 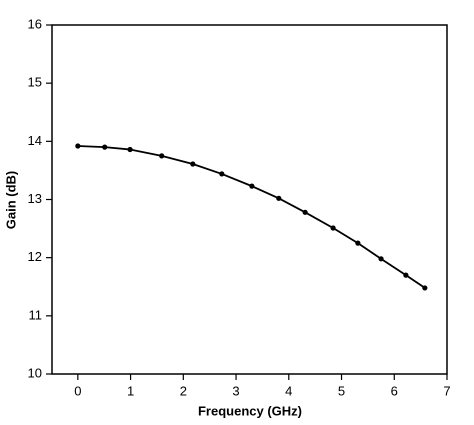 What do you see at coordinates (35, 82) in the screenshot?
I see `y-tick-label: 15` at bounding box center [35, 82].